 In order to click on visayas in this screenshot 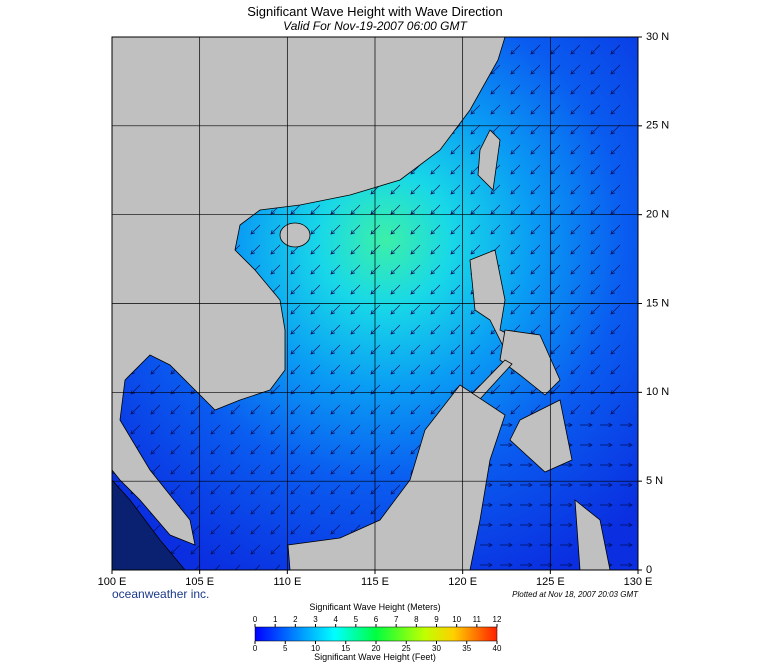, I will do `click(530, 362)`.